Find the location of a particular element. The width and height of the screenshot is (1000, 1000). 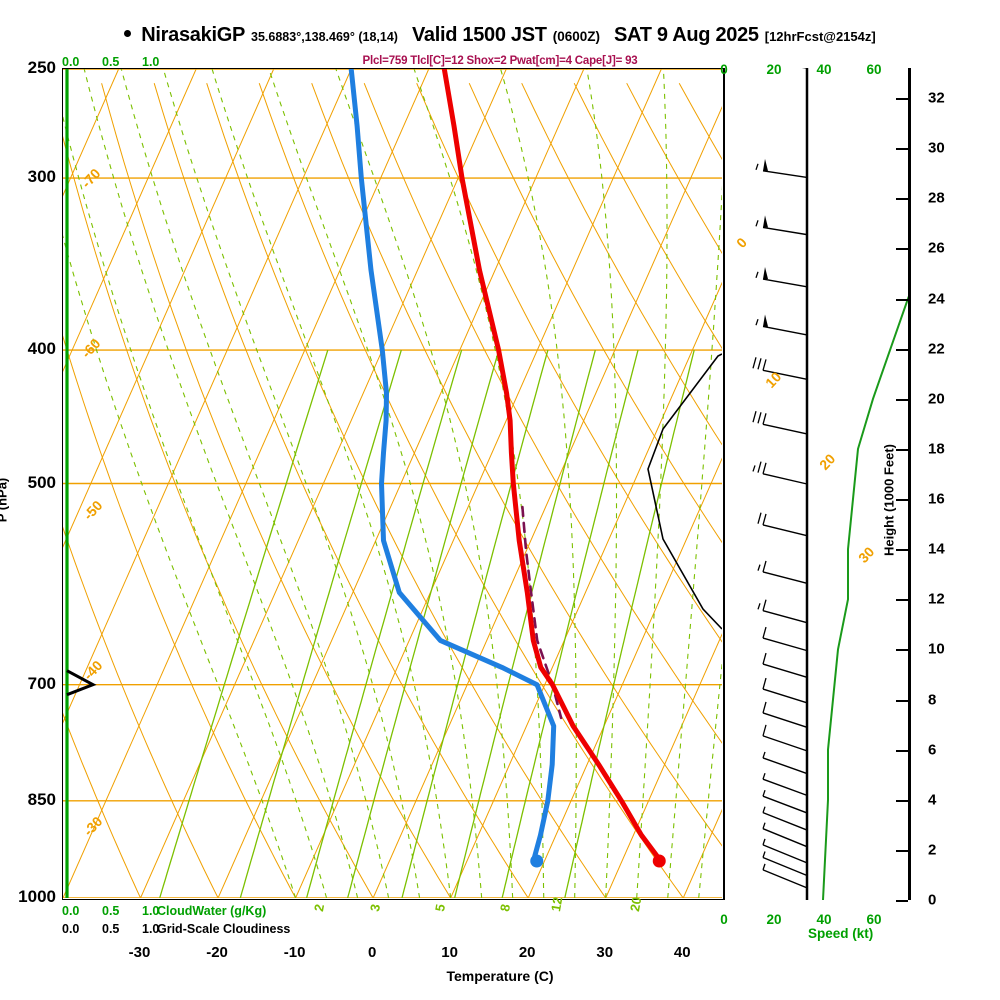

mixing-ratio-label-2: 2 is located at coordinates (319, 907).